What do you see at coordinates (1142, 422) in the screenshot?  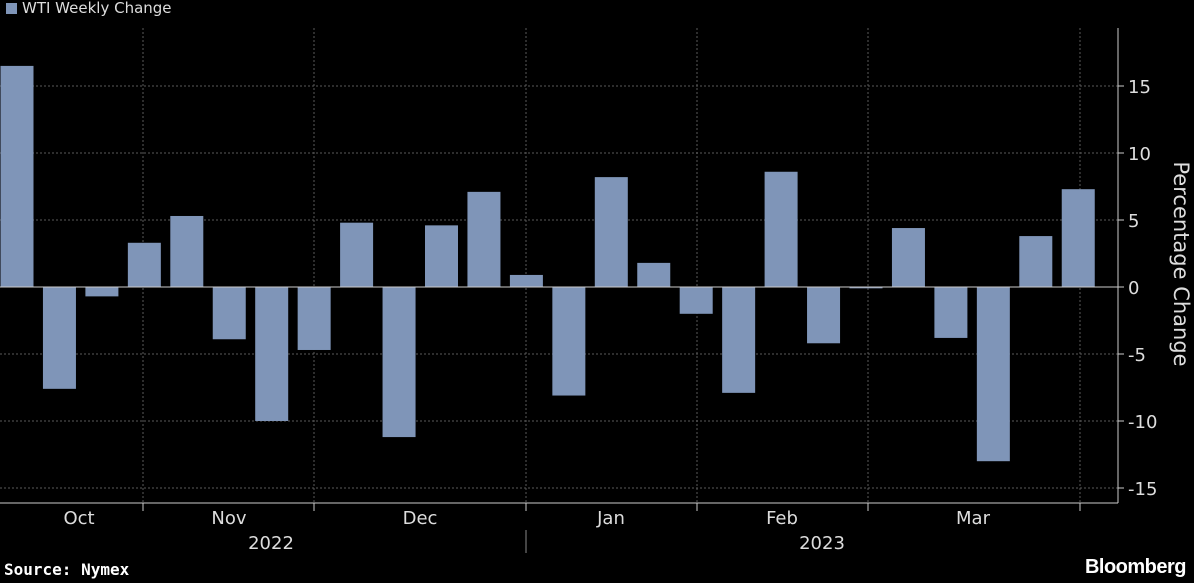 I see `y-tick-label: -10` at bounding box center [1142, 422].